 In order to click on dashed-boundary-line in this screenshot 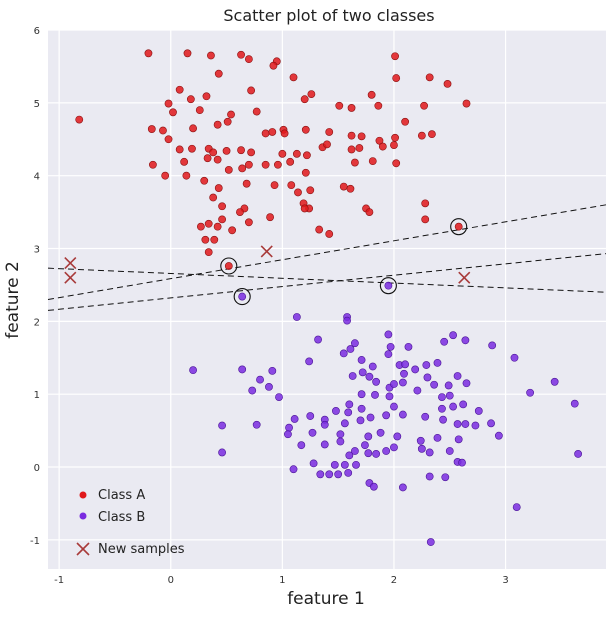, I will do `click(327, 252)`.